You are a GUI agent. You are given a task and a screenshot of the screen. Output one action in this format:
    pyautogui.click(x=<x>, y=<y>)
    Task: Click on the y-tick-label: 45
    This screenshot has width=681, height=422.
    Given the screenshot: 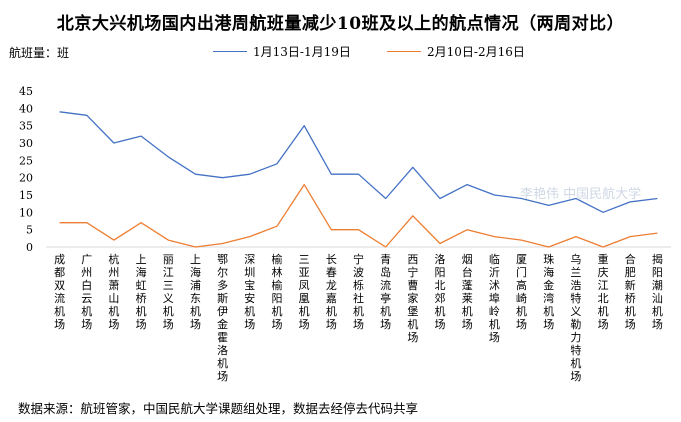 What is the action you would take?
    pyautogui.click(x=26, y=91)
    